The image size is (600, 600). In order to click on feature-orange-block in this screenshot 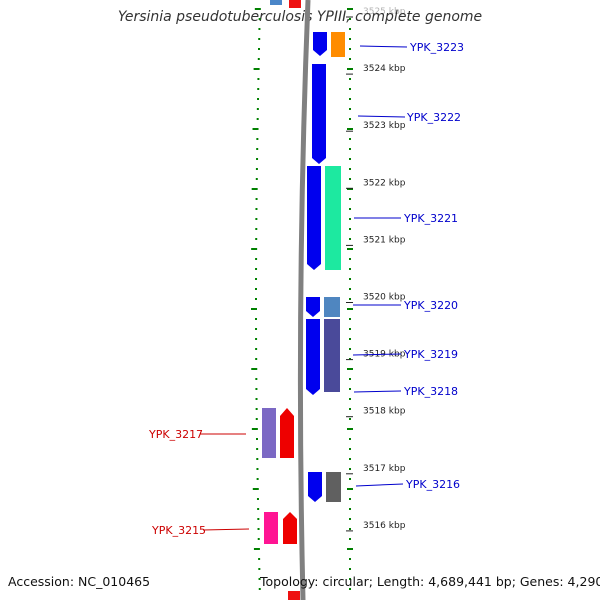, I will do `click(338, 44)`.